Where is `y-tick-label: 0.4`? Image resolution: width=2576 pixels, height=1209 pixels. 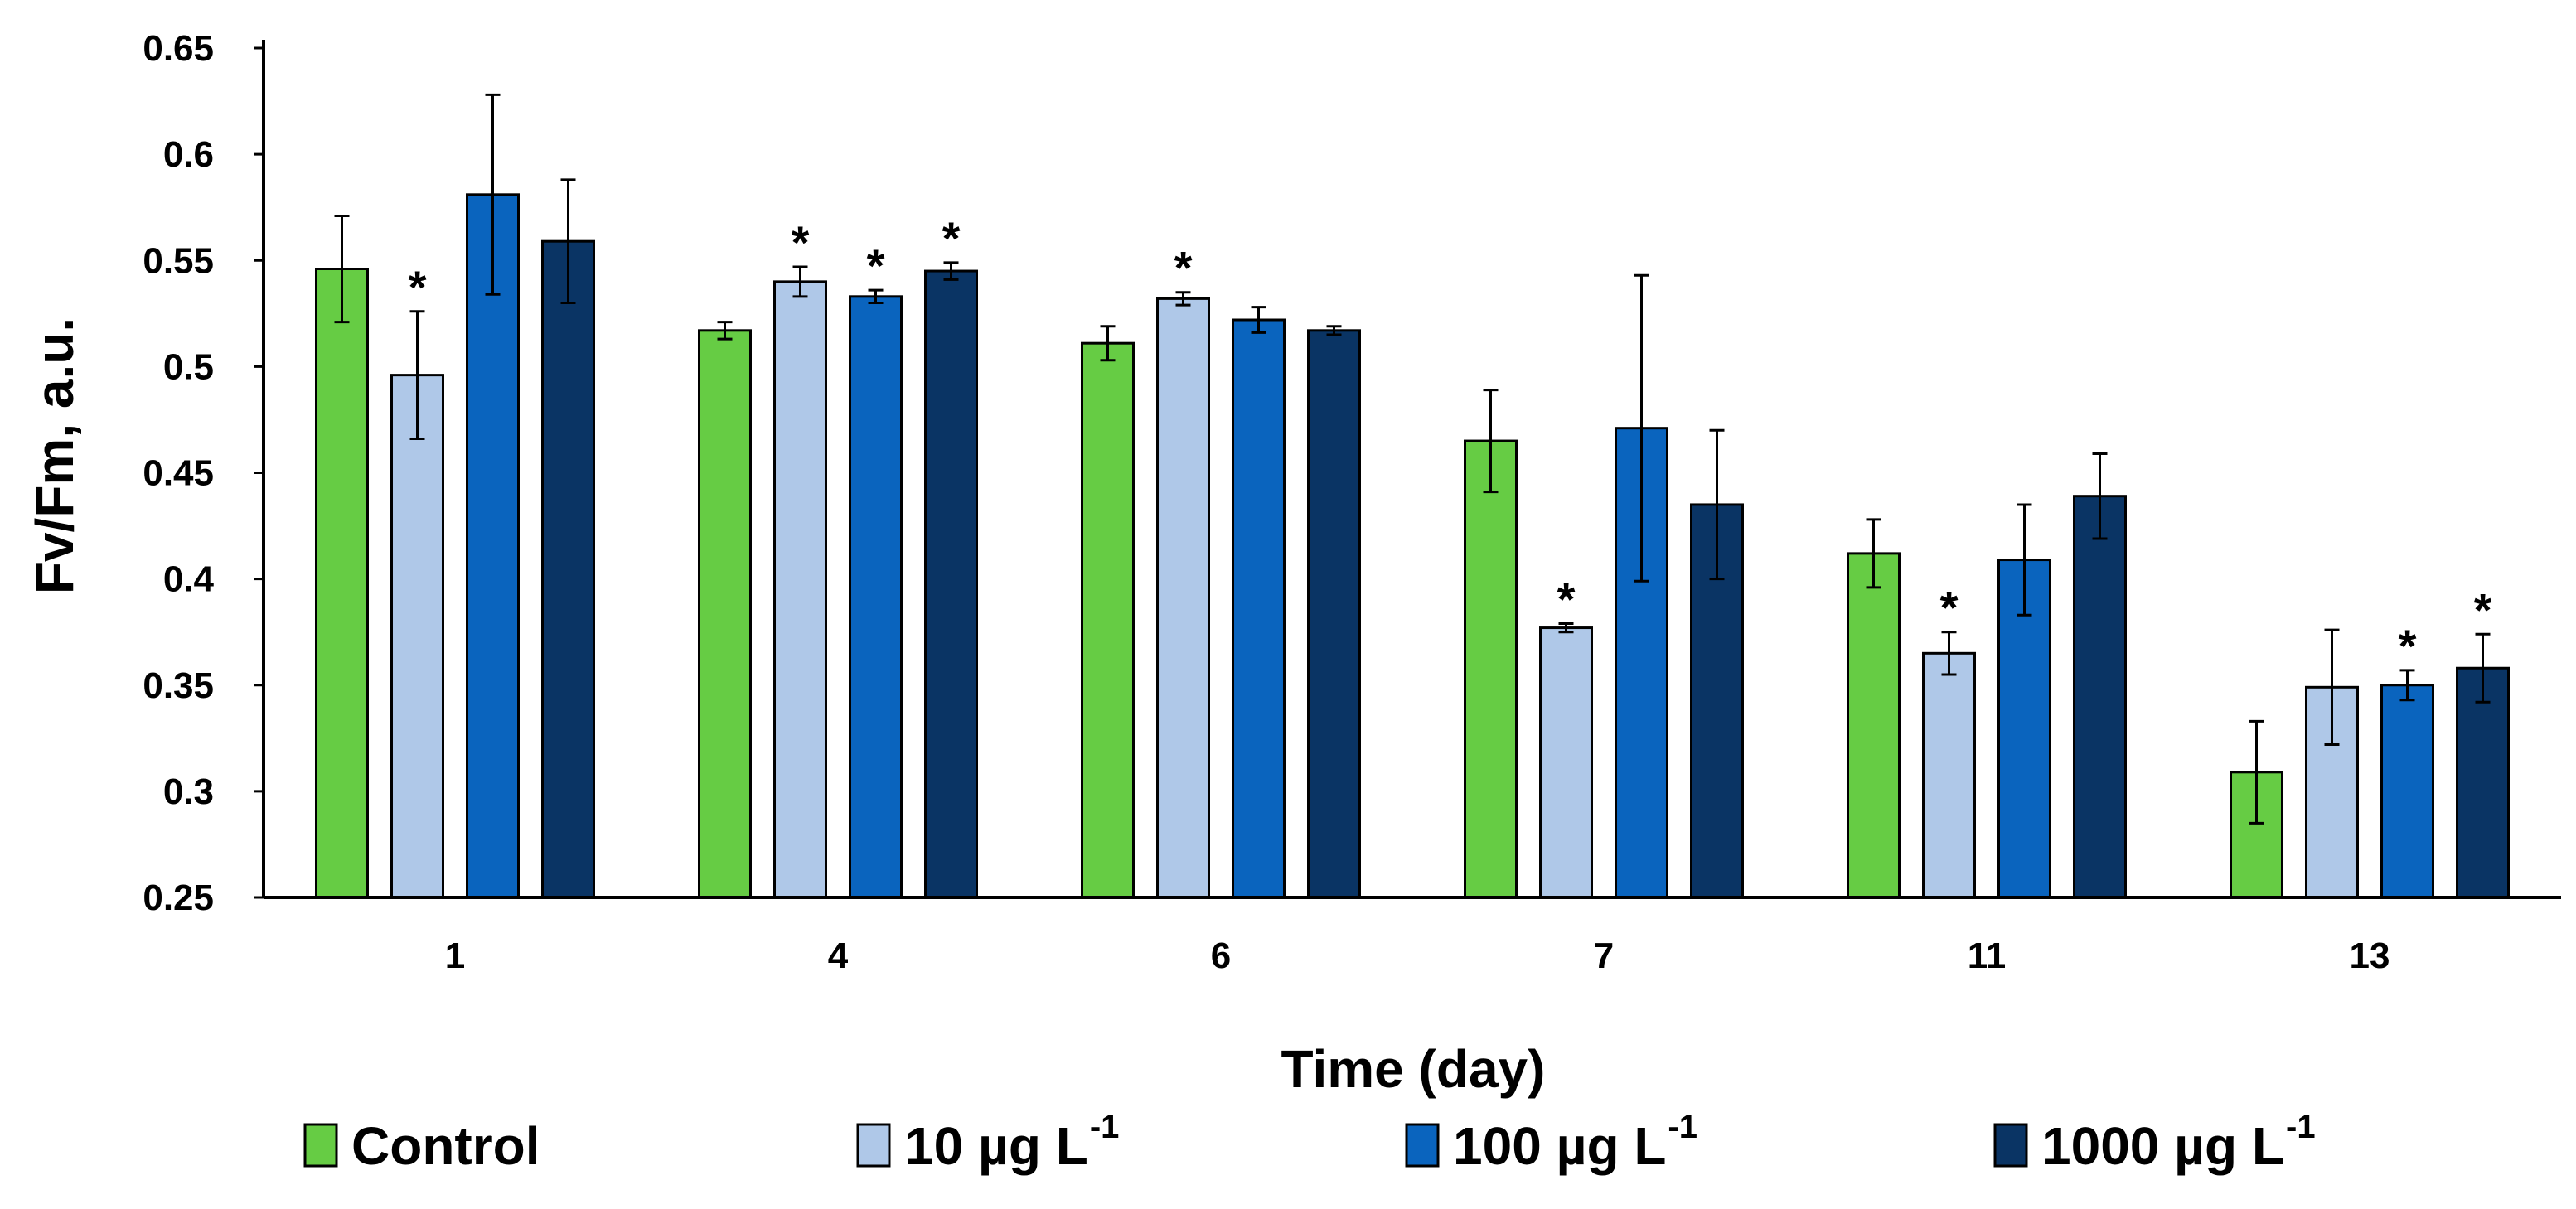 y-tick-label: 0.4 is located at coordinates (189, 579).